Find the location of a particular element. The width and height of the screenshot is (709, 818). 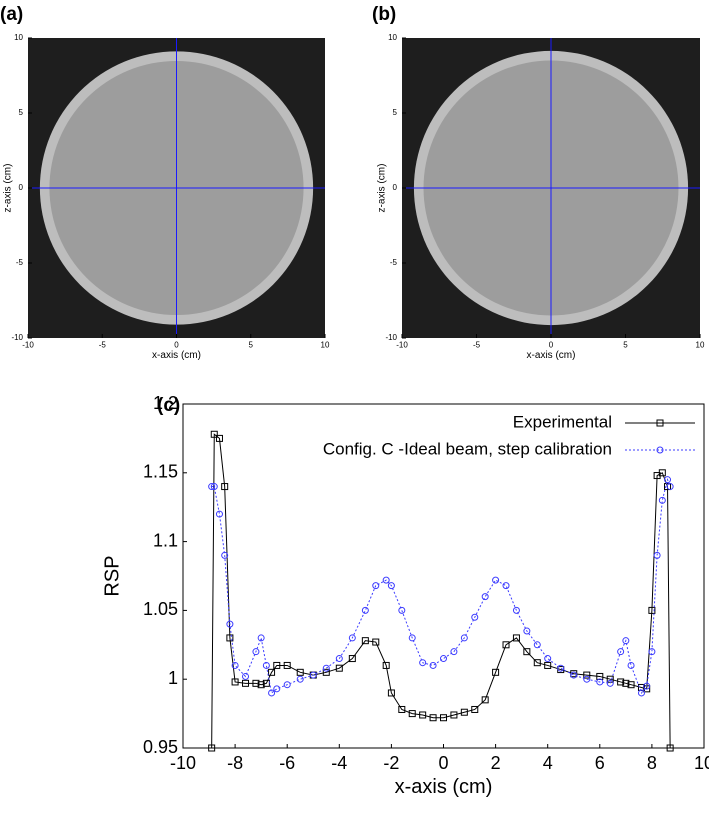

x-tick-label: -8 is located at coordinates (235, 763).